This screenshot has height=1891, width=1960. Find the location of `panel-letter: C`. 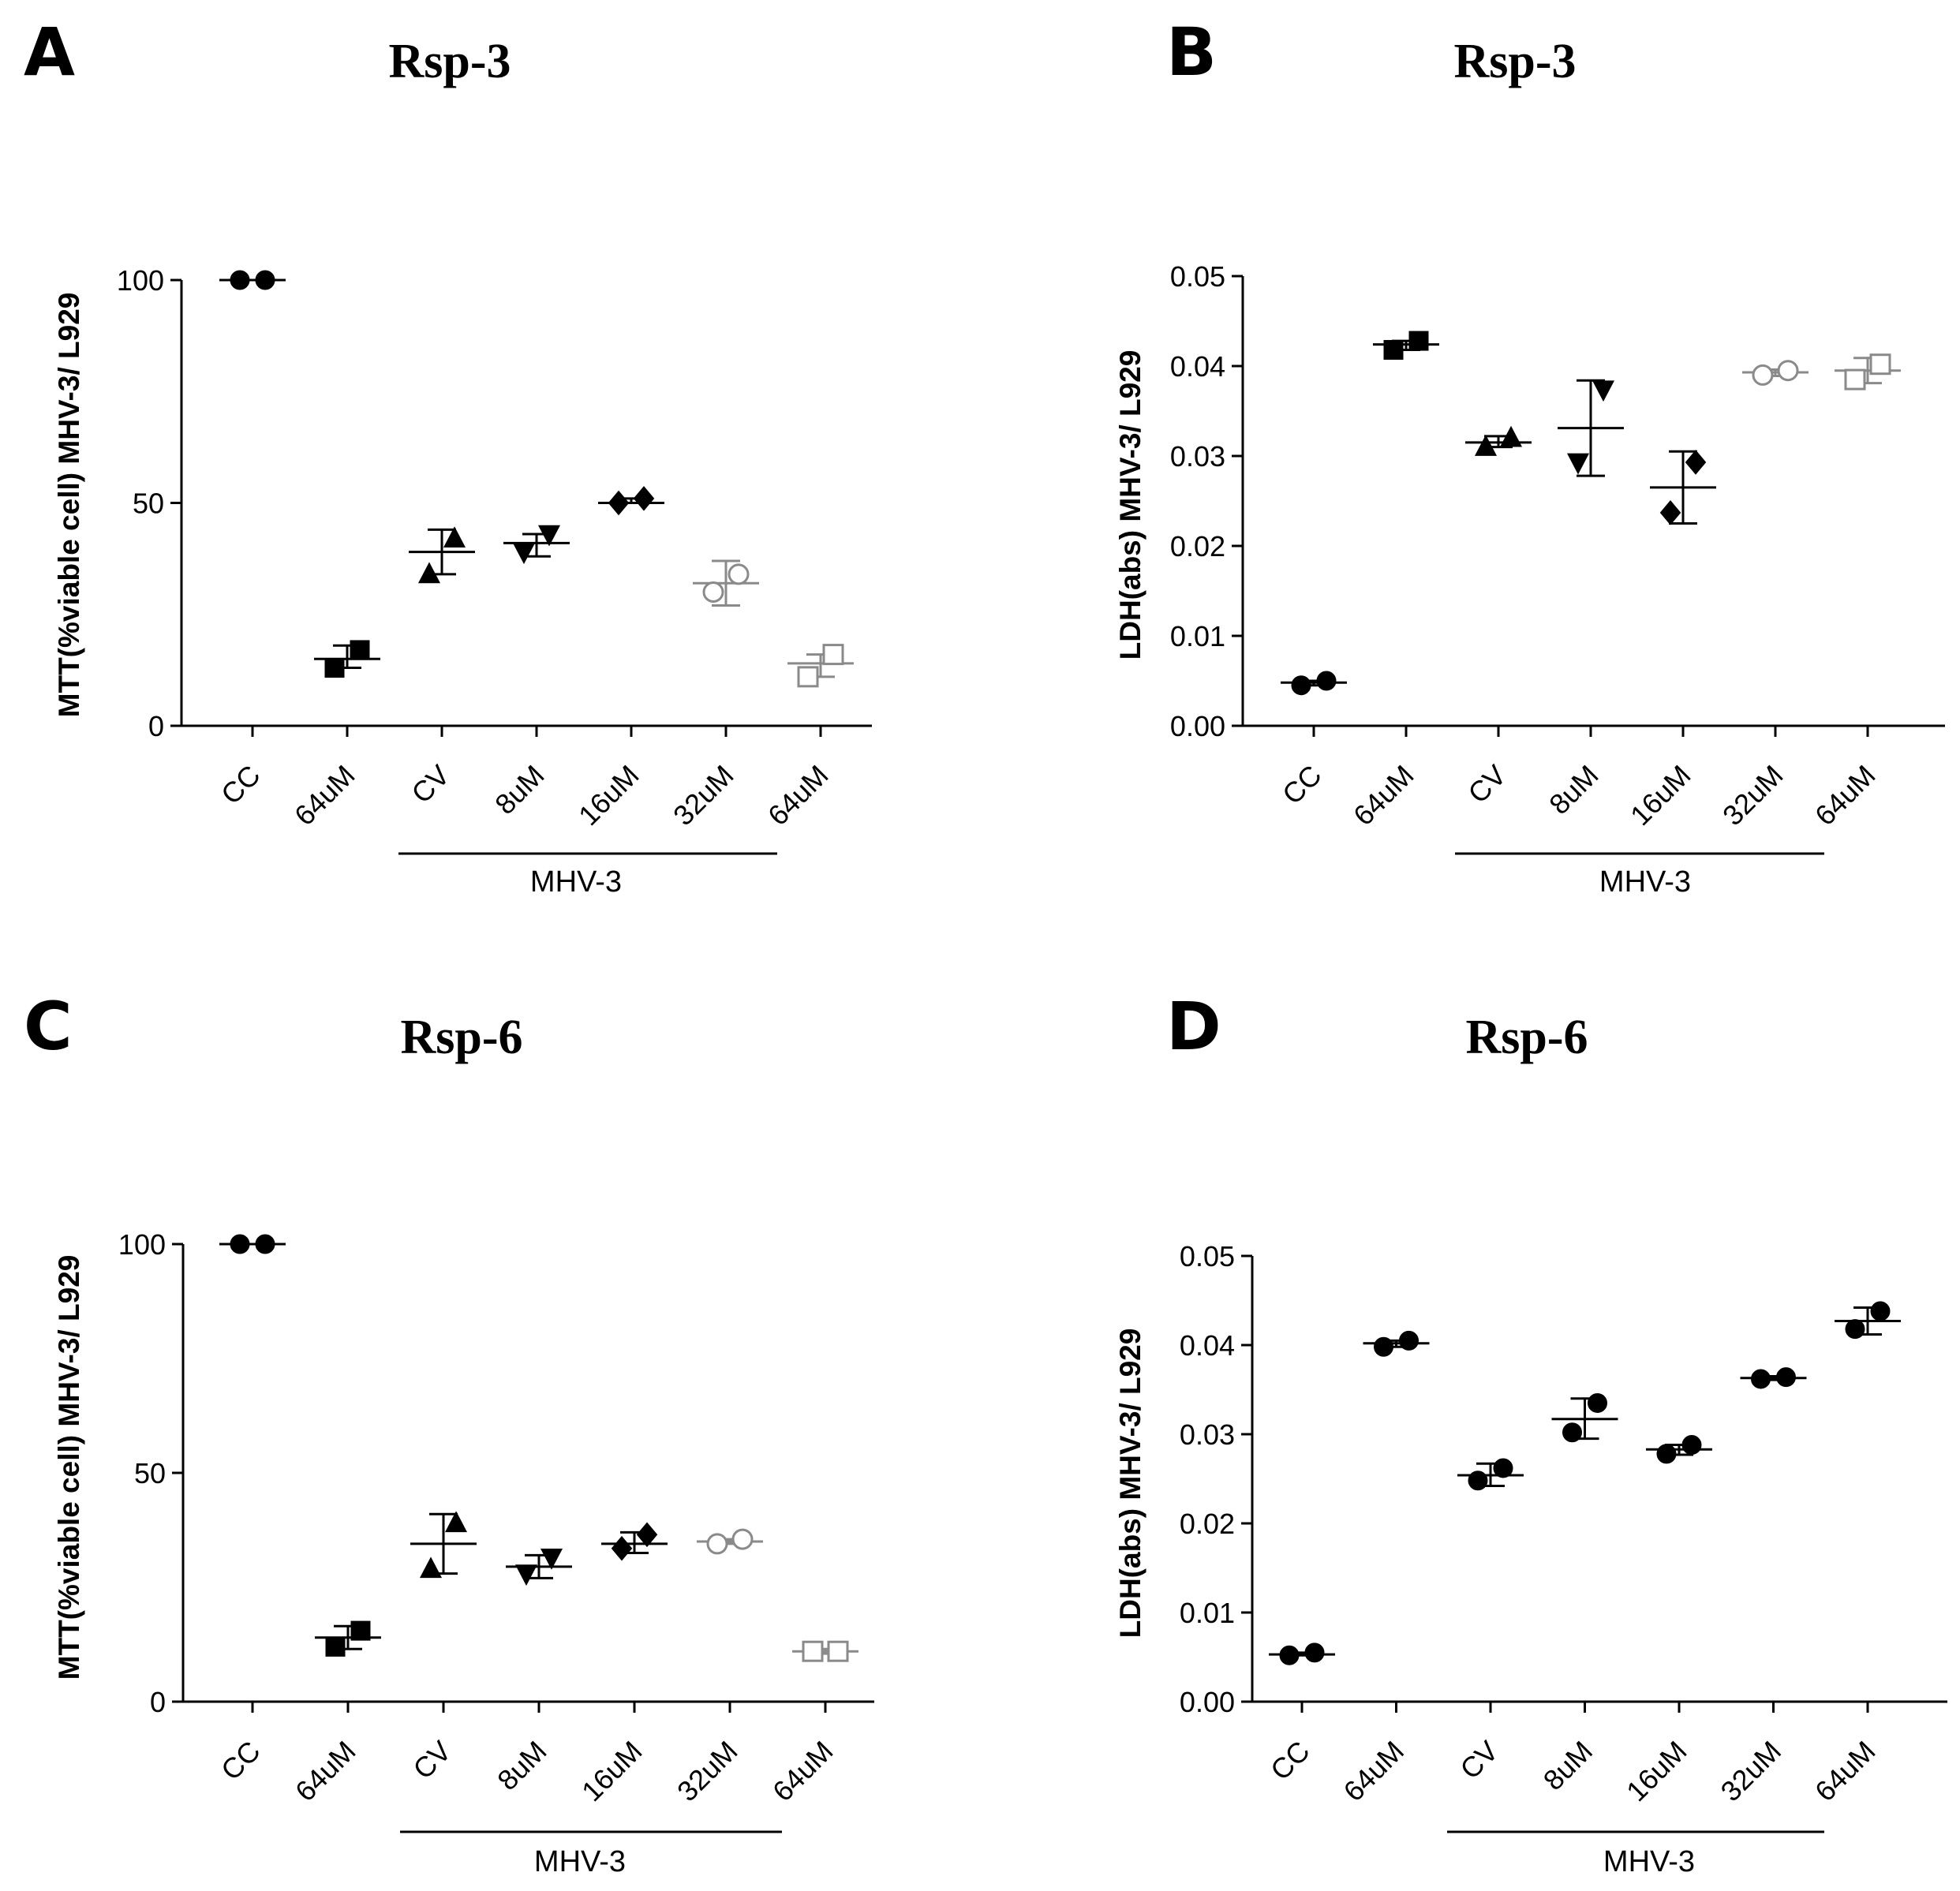

panel-letter: C is located at coordinates (48, 1026).